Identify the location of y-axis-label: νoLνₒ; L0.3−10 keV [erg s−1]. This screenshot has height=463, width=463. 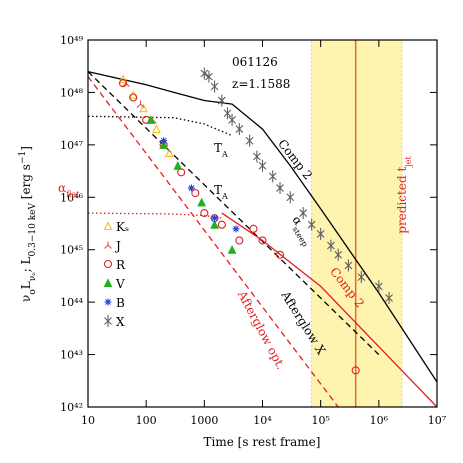
(28, 224).